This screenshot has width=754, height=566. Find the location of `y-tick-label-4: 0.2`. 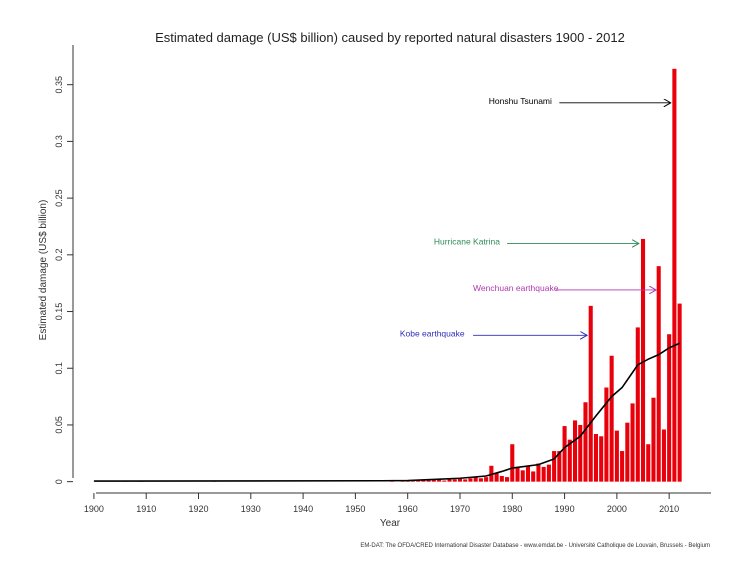

y-tick-label-4: 0.2 is located at coordinates (59, 255).